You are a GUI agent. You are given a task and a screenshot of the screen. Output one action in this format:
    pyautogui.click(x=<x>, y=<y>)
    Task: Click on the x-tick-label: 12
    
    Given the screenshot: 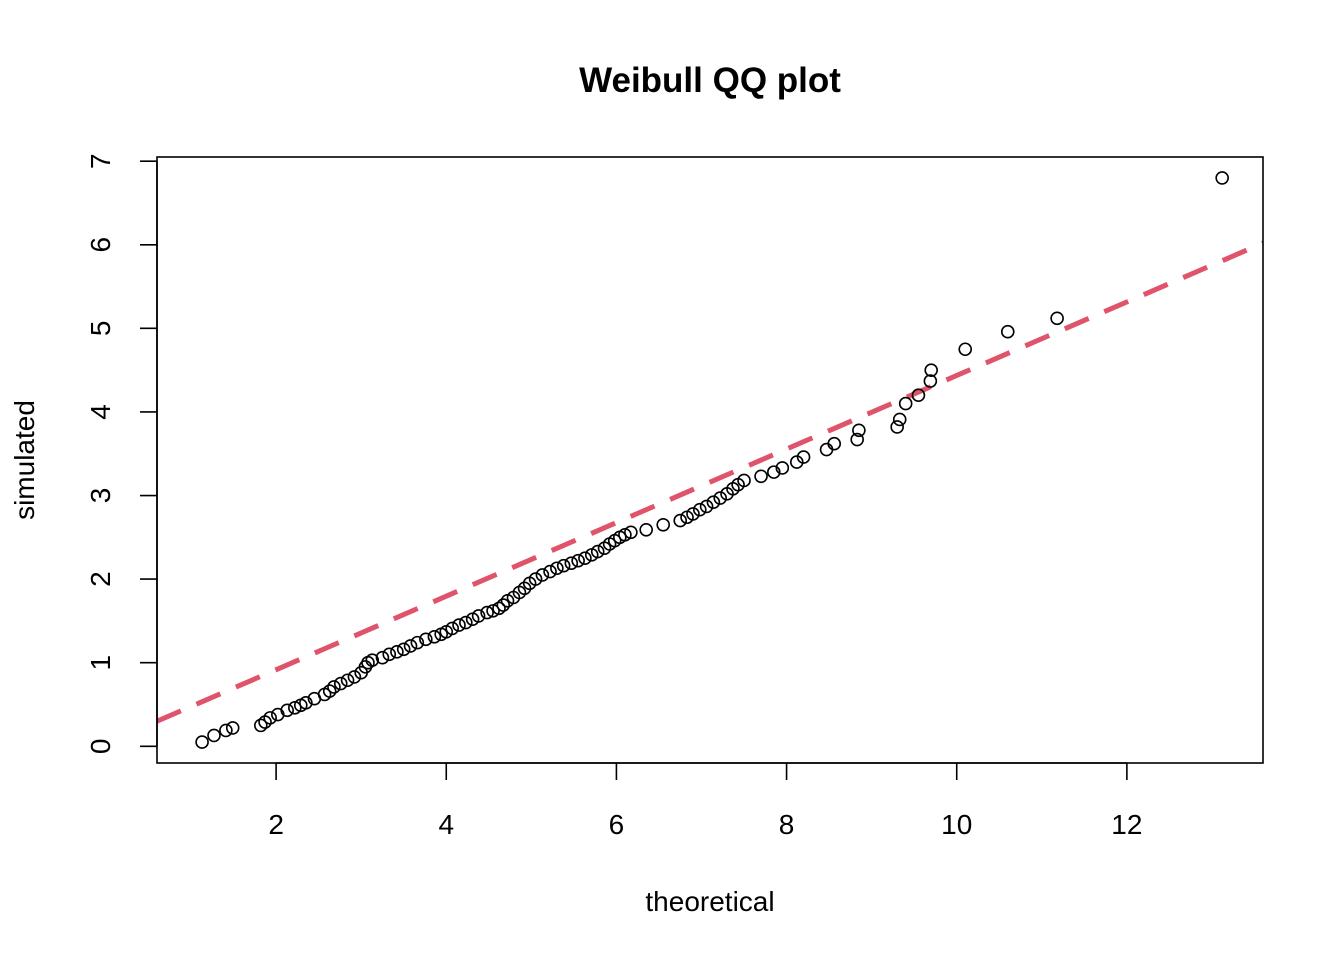 What is the action you would take?
    pyautogui.click(x=1126, y=824)
    